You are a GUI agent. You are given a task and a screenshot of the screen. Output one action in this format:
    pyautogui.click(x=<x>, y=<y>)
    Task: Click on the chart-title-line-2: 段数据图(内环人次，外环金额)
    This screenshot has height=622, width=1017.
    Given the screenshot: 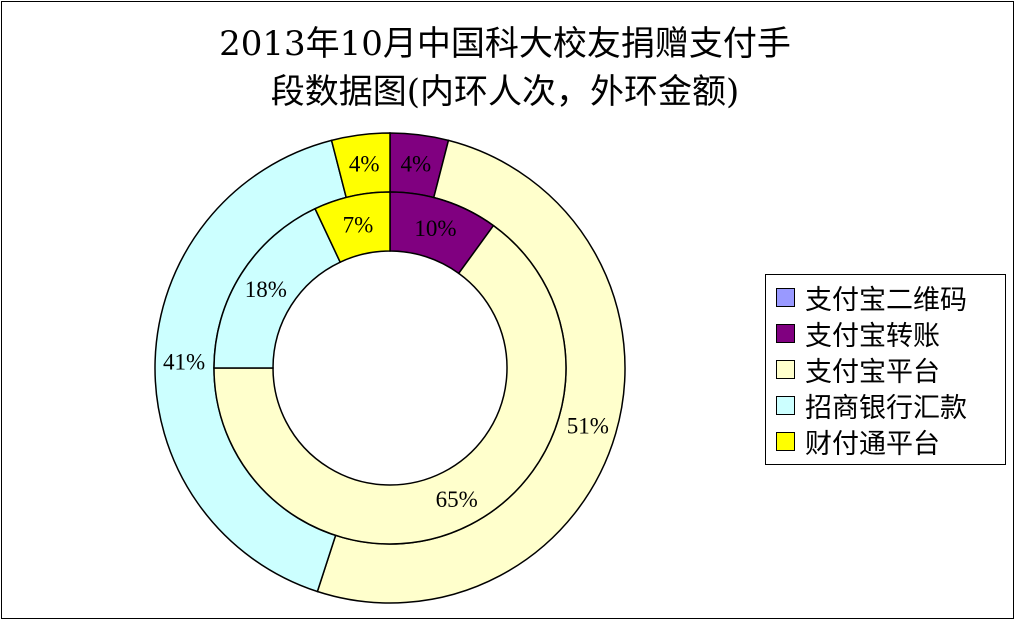 What is the action you would take?
    pyautogui.click(x=505, y=92)
    